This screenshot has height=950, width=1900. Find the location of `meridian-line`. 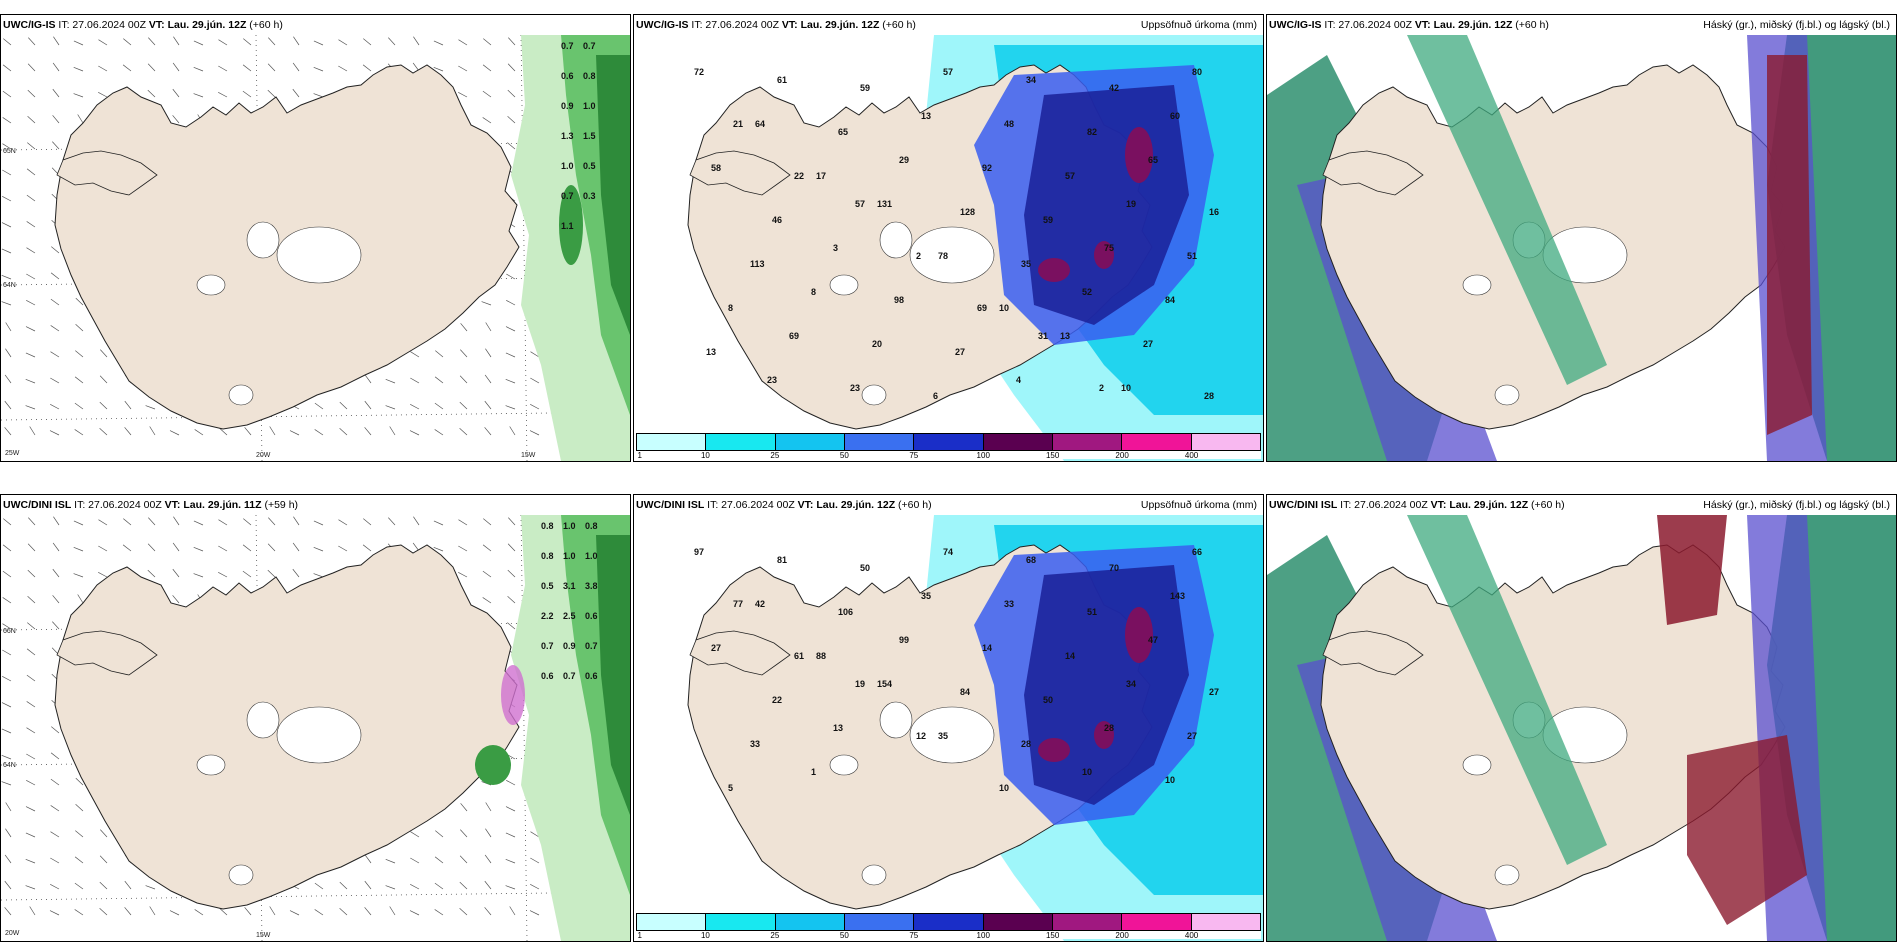

meridian-line is located at coordinates (524, 248).